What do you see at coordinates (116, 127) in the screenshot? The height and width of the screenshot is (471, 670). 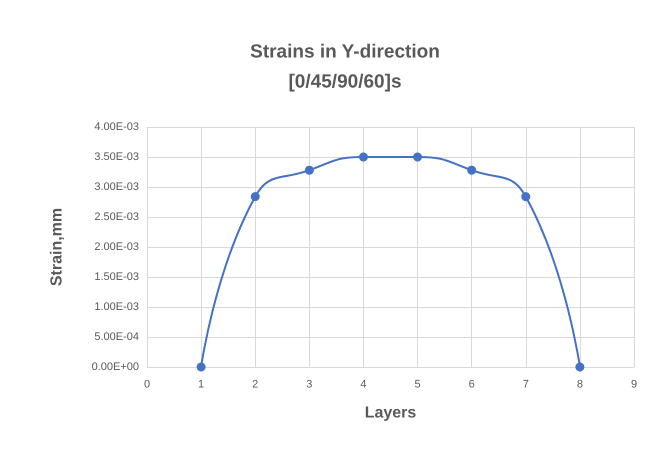 I see `y-tick-label: 4.00E-03` at bounding box center [116, 127].